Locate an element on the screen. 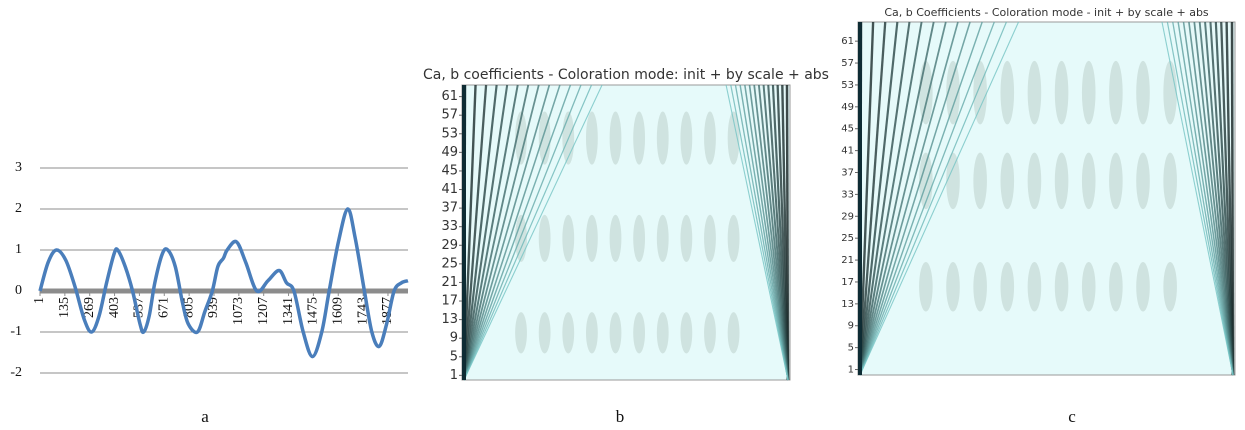 Image resolution: width=1245 pixels, height=430 pixels. panel-caption: c is located at coordinates (1072, 416).